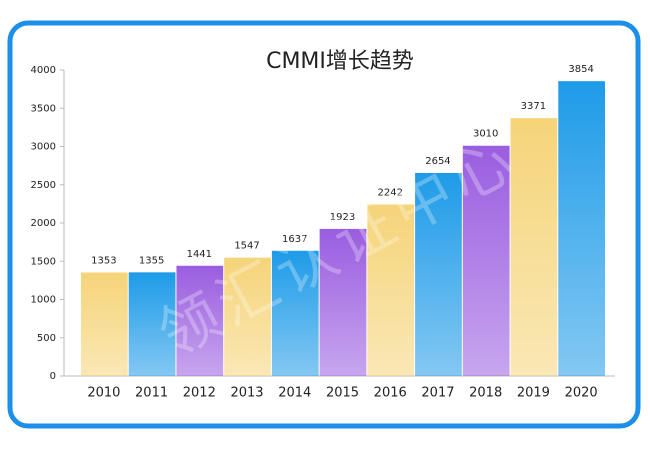 The height and width of the screenshot is (449, 650). I want to click on data-label: 3854, so click(580, 69).